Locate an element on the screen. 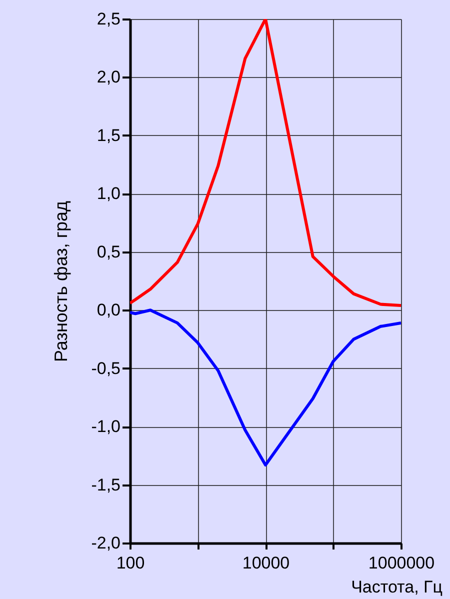 The width and height of the screenshot is (450, 599). y-tick-label: 0,5 is located at coordinates (108, 252).